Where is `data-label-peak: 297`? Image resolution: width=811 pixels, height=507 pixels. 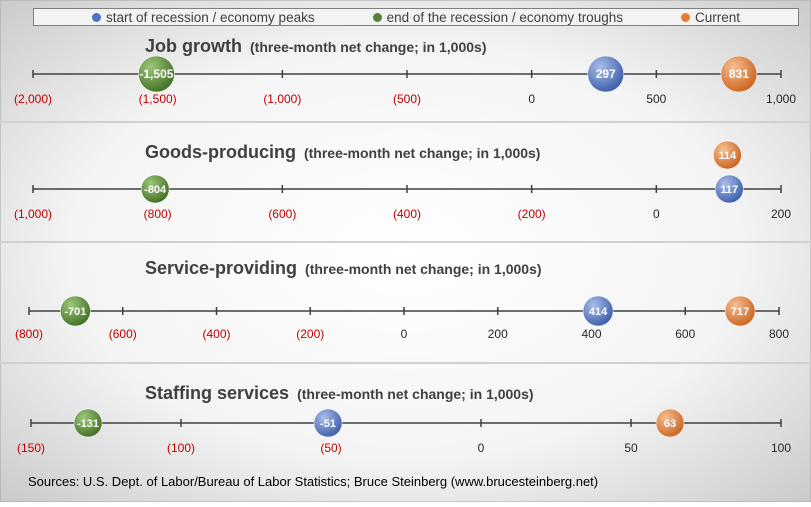 data-label-peak: 297 is located at coordinates (606, 74).